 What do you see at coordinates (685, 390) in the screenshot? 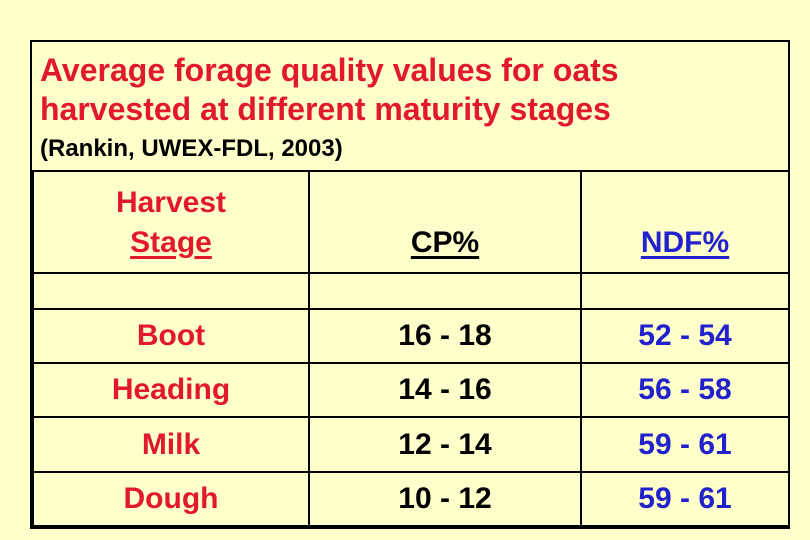
I see `ndf-cell: 56 - 58` at bounding box center [685, 390].